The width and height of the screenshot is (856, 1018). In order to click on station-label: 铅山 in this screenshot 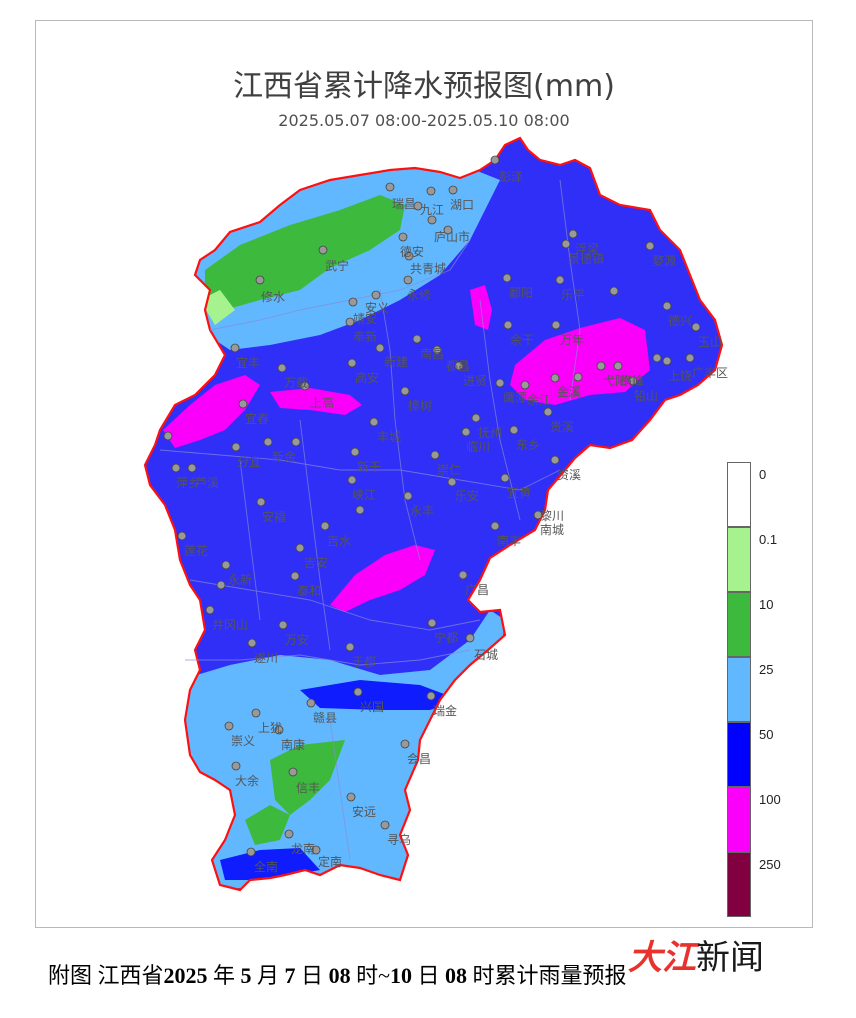, I will do `click(646, 396)`.